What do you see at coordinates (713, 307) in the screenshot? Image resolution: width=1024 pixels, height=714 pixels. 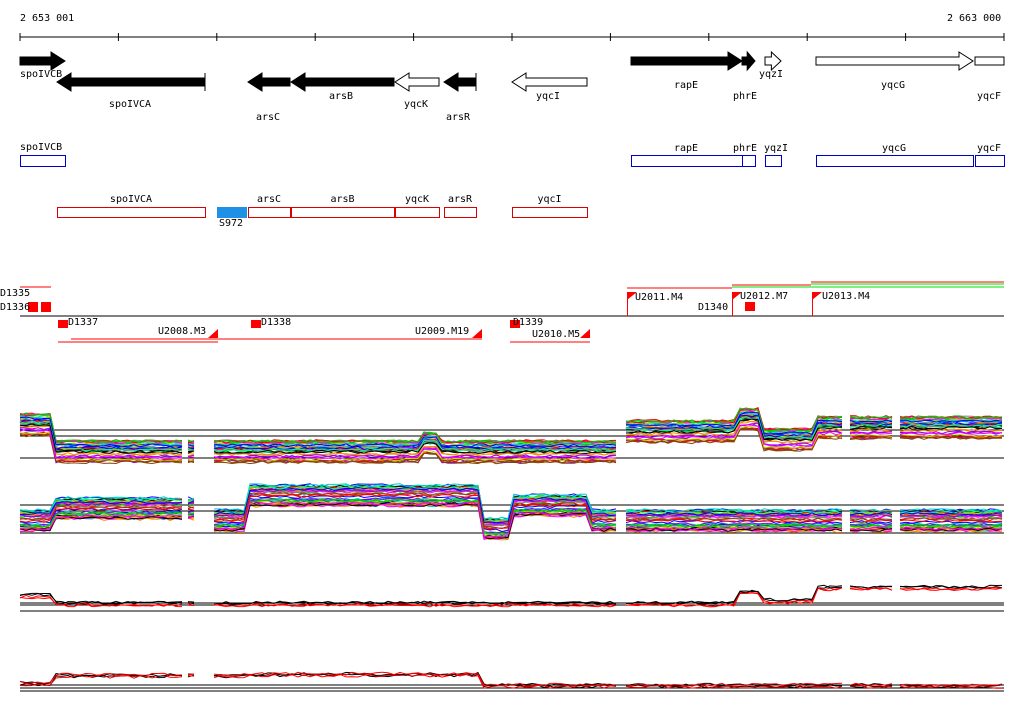 I see `feature-label: D1340` at bounding box center [713, 307].